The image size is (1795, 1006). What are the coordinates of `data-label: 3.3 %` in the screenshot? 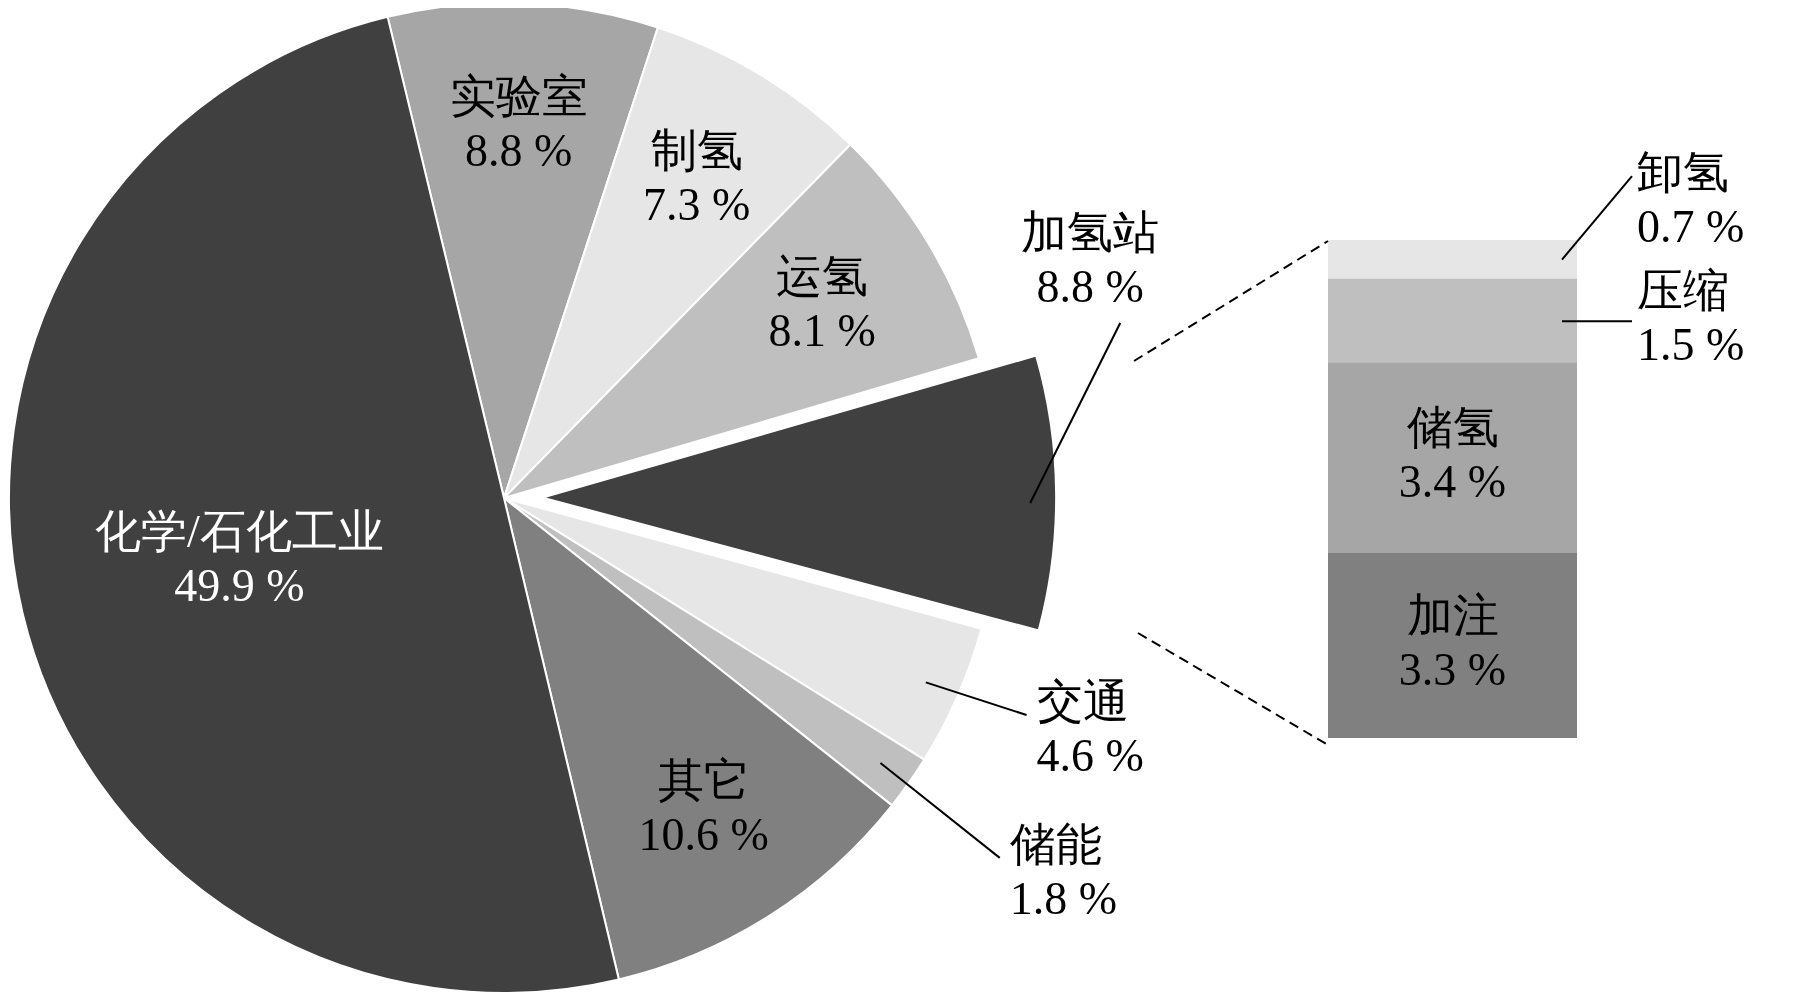 It's located at (1452, 669).